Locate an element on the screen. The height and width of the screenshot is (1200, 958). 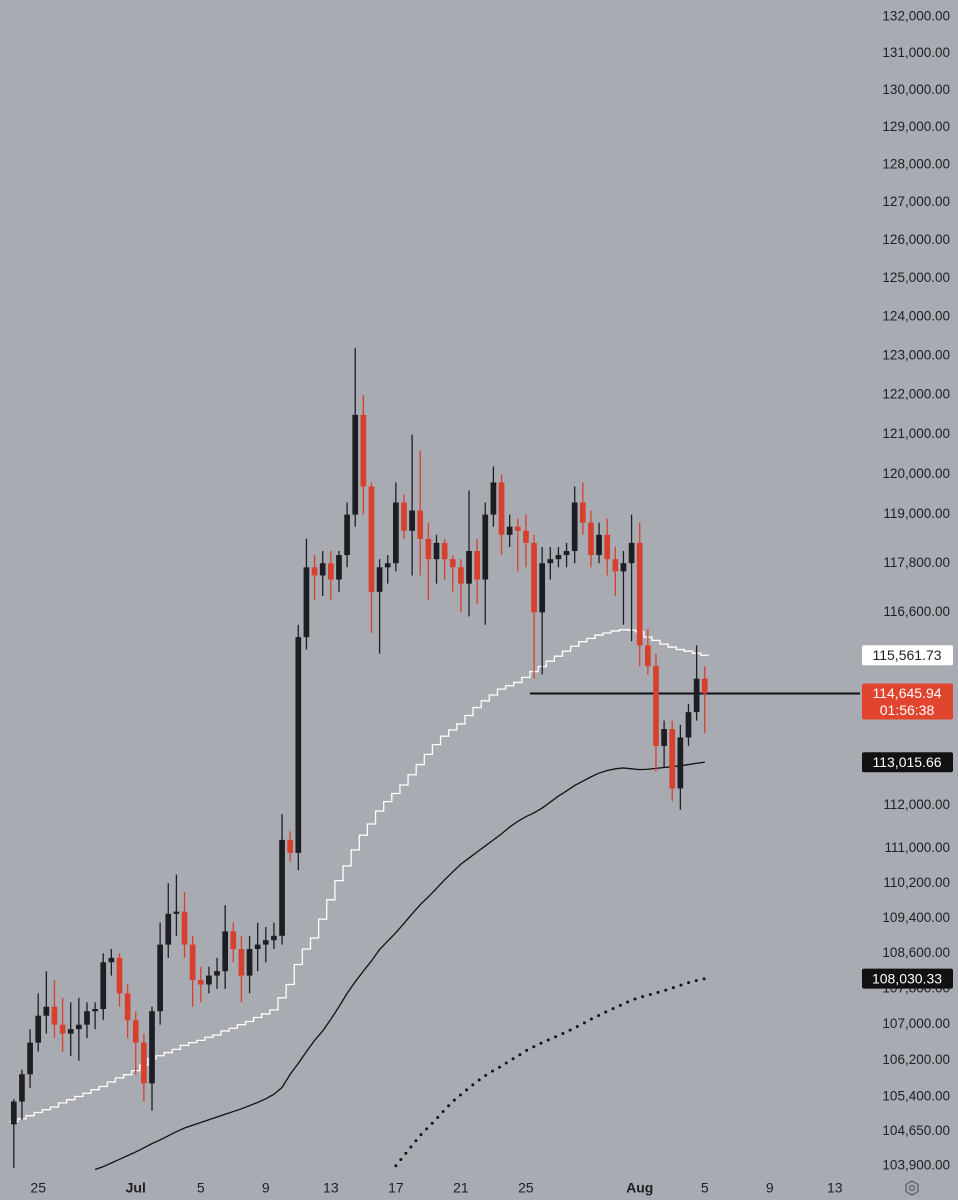
x-tick-label: 21 is located at coordinates (461, 1188).